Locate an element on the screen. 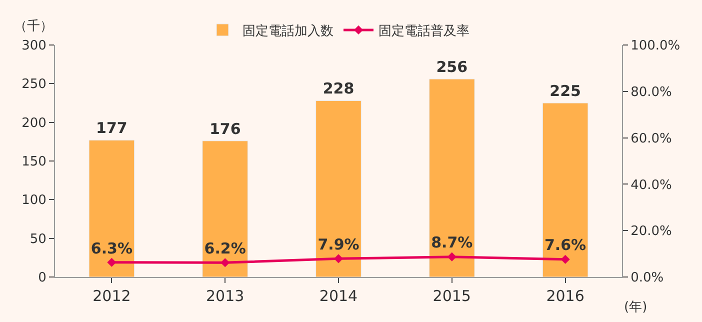 The height and width of the screenshot is (322, 702). data-label: 228 is located at coordinates (338, 89).